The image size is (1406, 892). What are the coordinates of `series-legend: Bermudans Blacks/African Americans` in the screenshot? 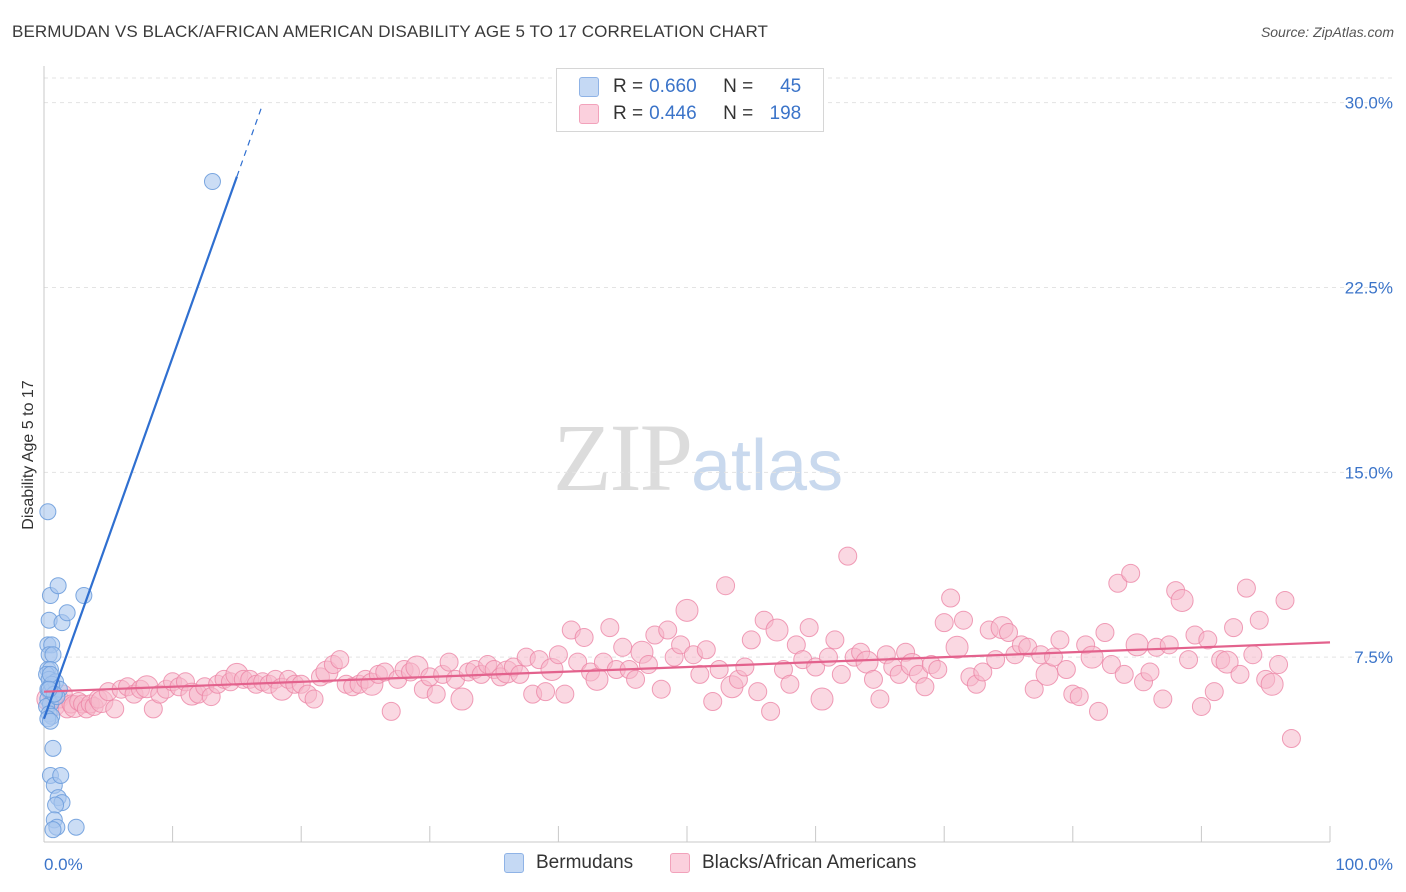 It's located at (703, 864).